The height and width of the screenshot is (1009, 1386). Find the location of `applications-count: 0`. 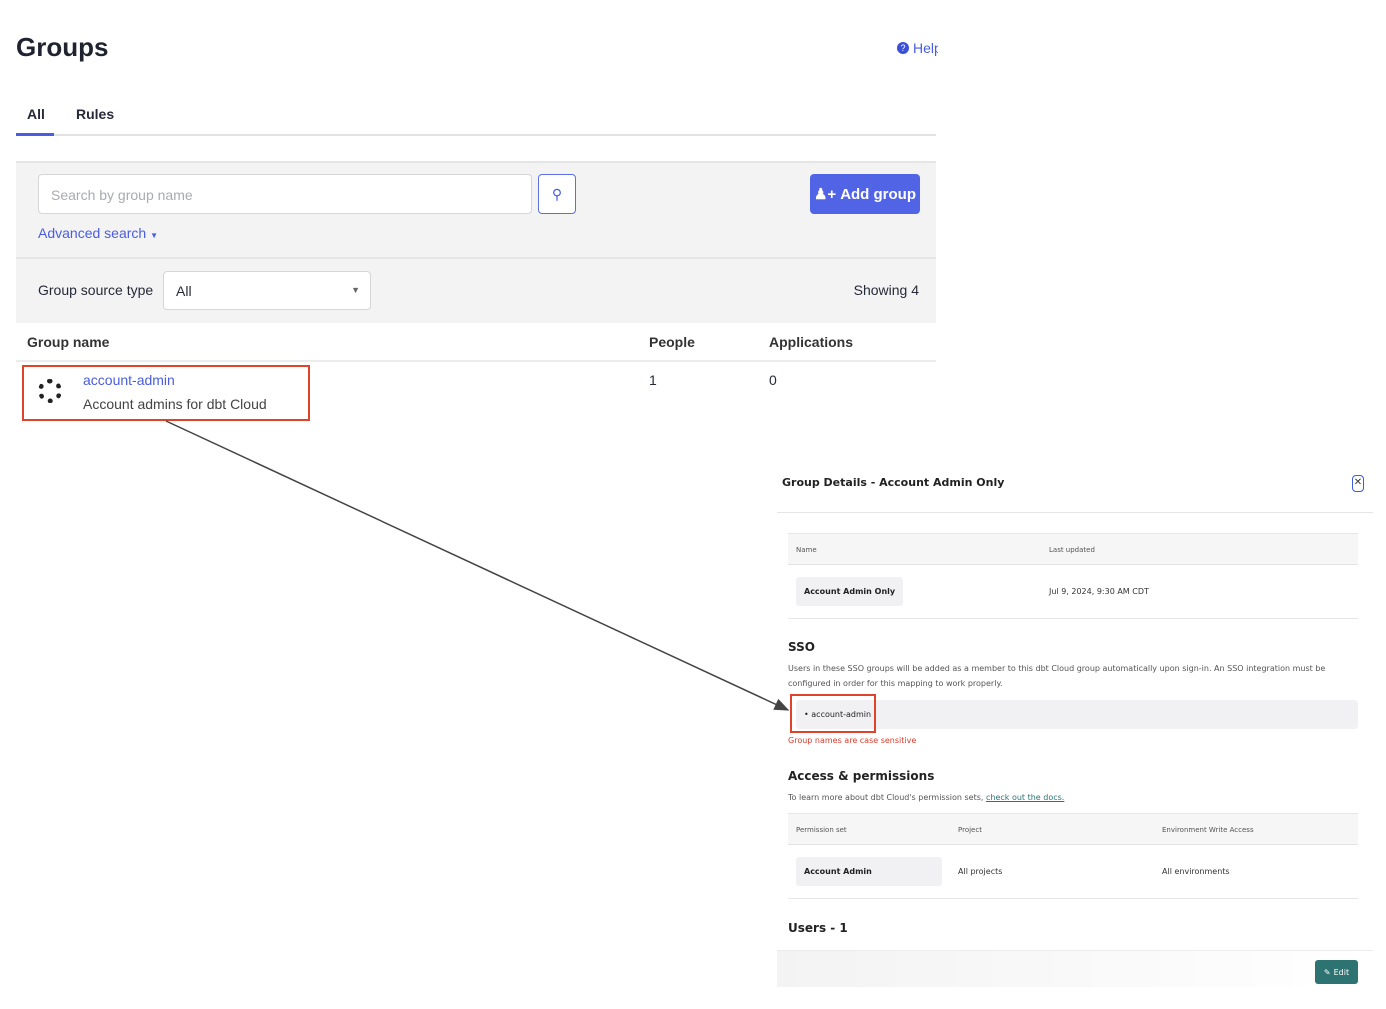

applications-count: 0 is located at coordinates (773, 380).